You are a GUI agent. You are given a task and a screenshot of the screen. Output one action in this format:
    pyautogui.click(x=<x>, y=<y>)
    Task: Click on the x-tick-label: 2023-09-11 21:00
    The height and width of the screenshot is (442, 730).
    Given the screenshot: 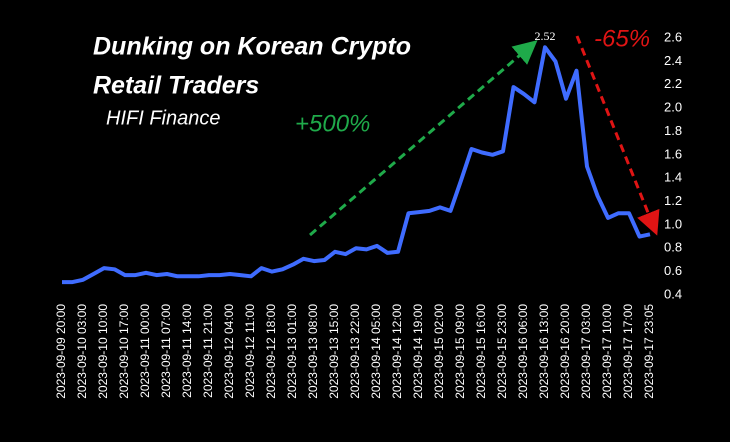 What is the action you would take?
    pyautogui.click(x=208, y=351)
    